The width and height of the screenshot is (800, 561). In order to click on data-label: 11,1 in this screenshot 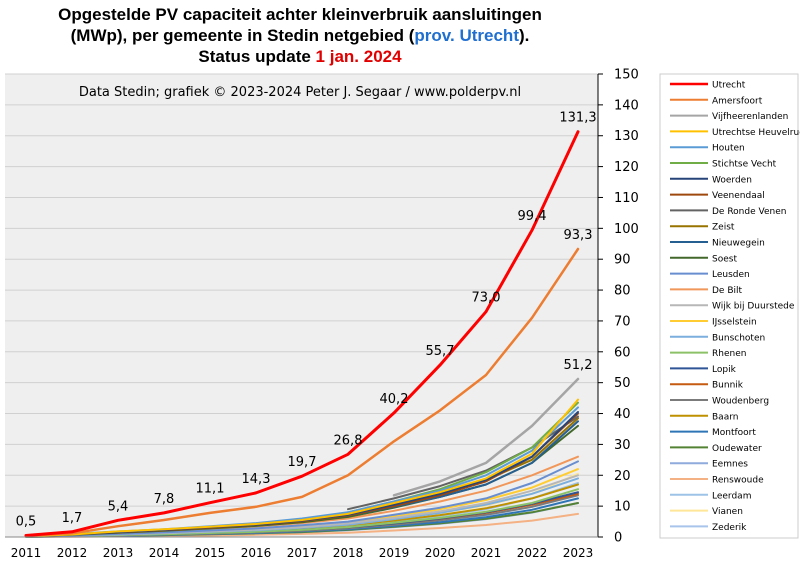, I will do `click(210, 489)`.